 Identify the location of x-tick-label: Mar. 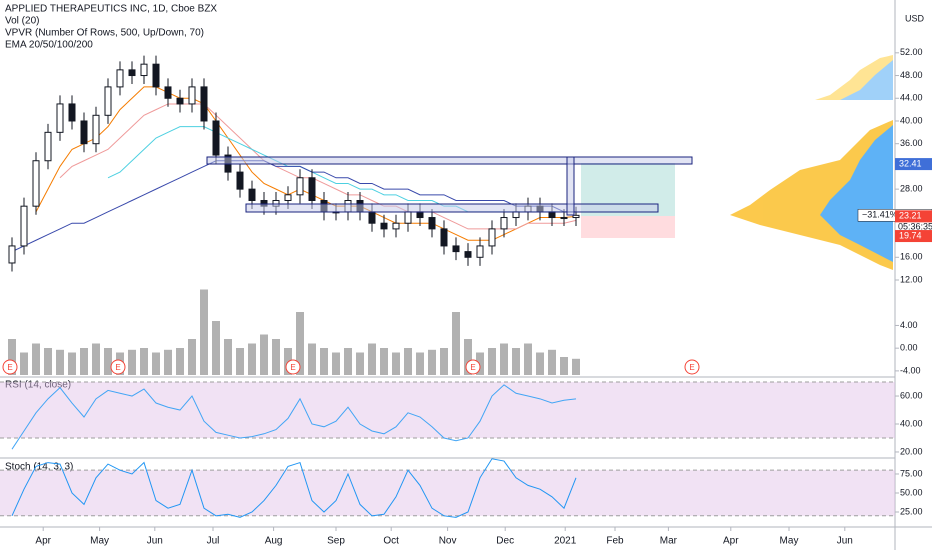
(669, 541).